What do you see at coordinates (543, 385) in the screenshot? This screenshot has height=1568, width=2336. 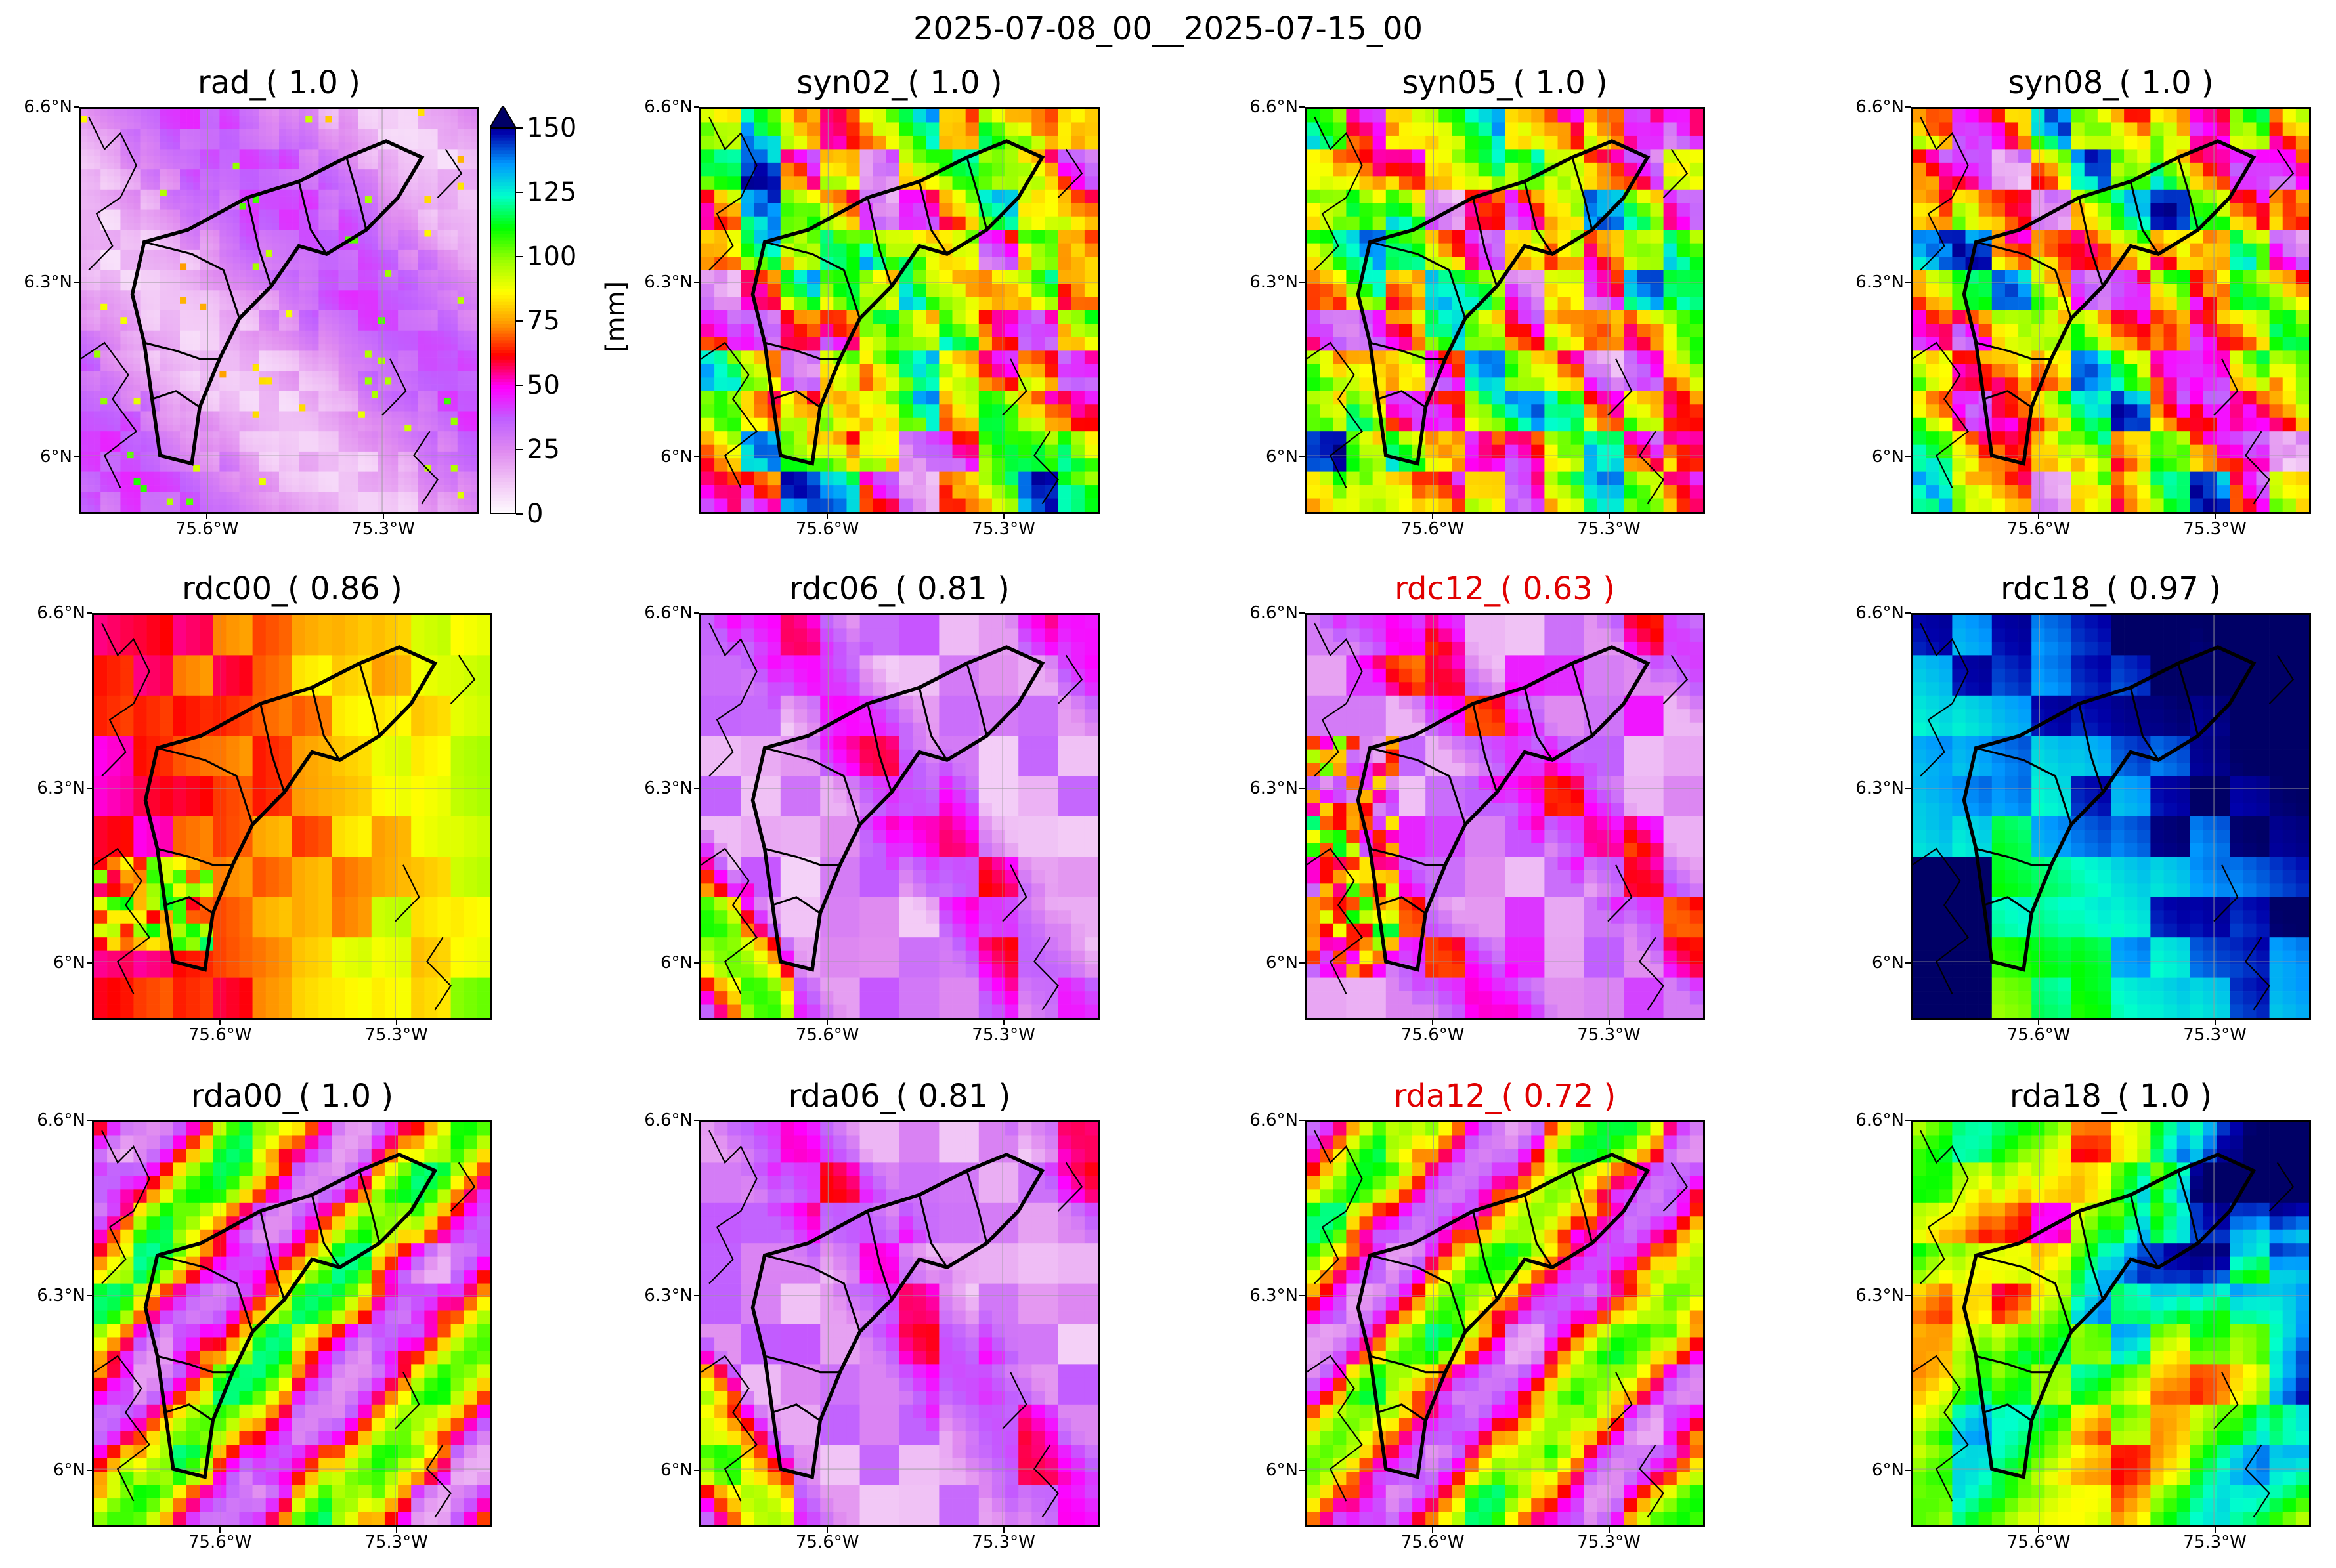 I see `colorbar-tick-label: 50` at bounding box center [543, 385].